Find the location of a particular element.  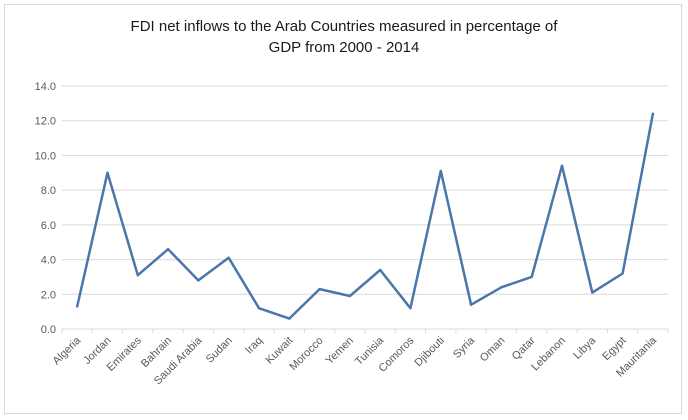

x-tick-label: Yemen is located at coordinates (340, 351).